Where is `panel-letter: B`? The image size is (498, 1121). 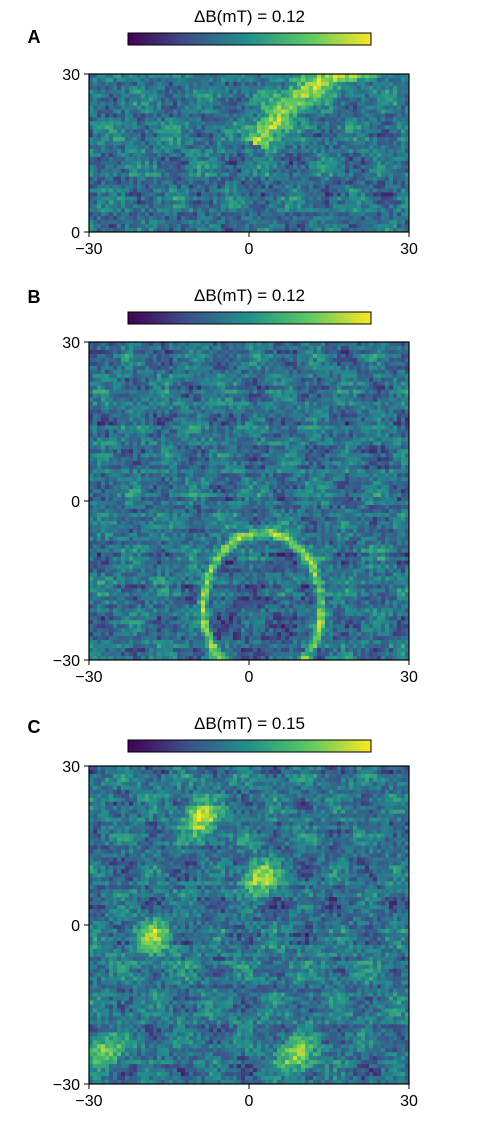 panel-letter: B is located at coordinates (34, 297).